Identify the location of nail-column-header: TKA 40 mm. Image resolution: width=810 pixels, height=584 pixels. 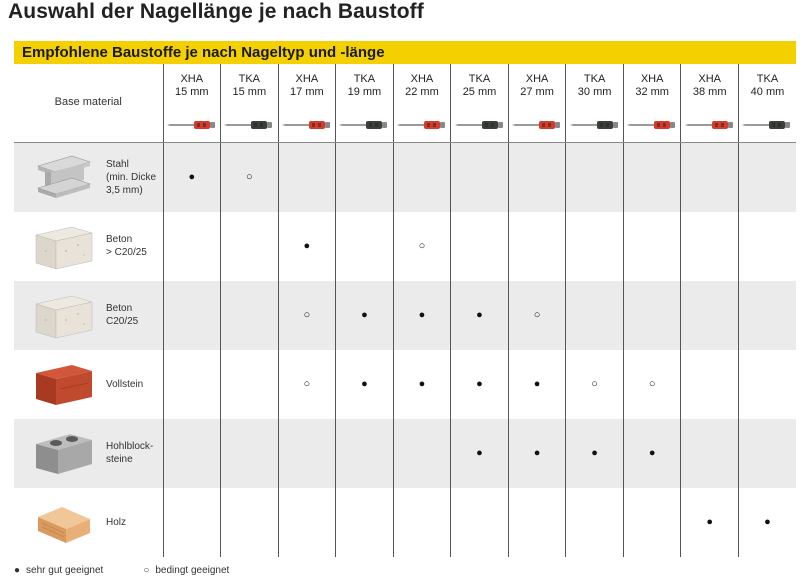
(767, 103).